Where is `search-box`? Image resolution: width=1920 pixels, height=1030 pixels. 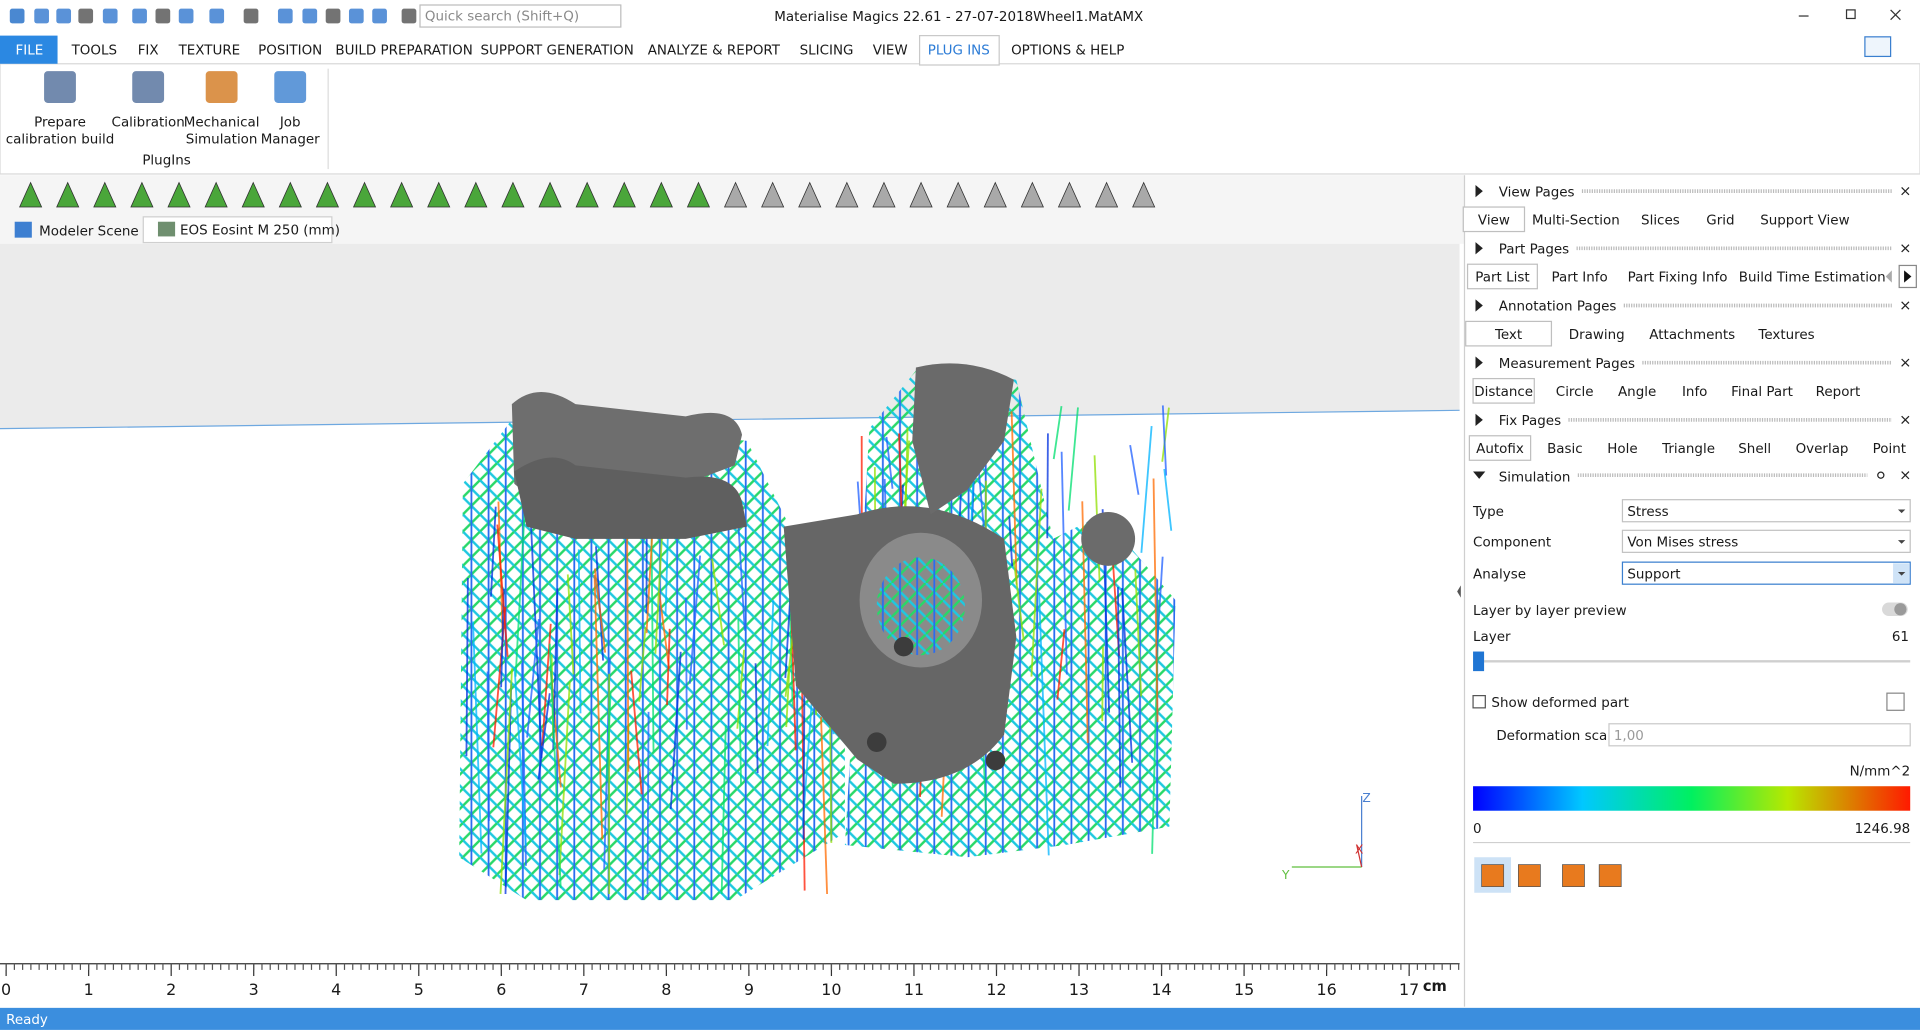
search-box is located at coordinates (520, 16).